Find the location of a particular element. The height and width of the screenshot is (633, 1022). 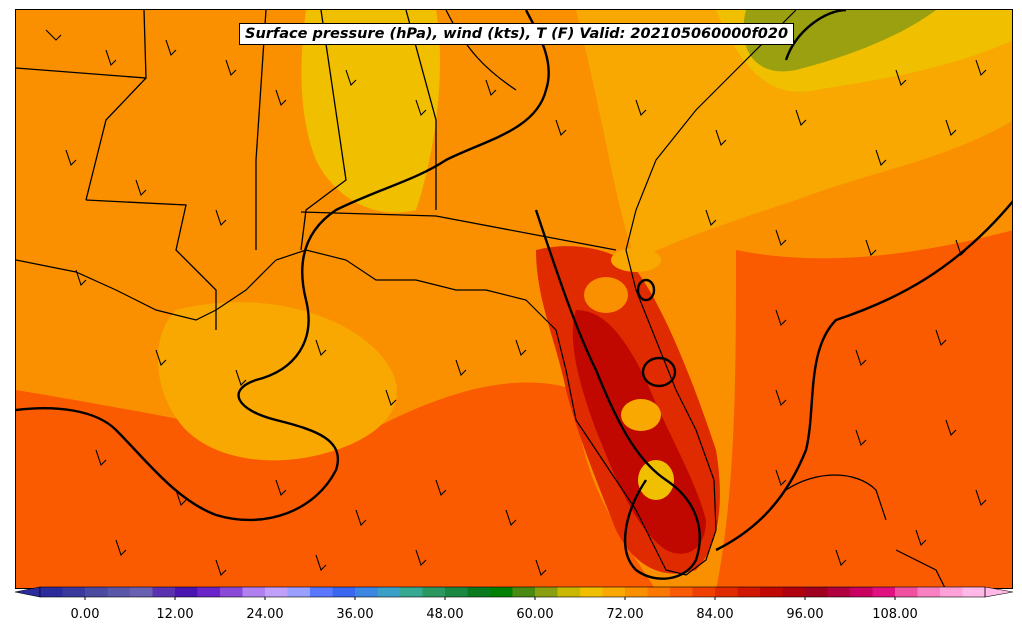

colorbar-tick-label: 72.00 is located at coordinates (625, 614).